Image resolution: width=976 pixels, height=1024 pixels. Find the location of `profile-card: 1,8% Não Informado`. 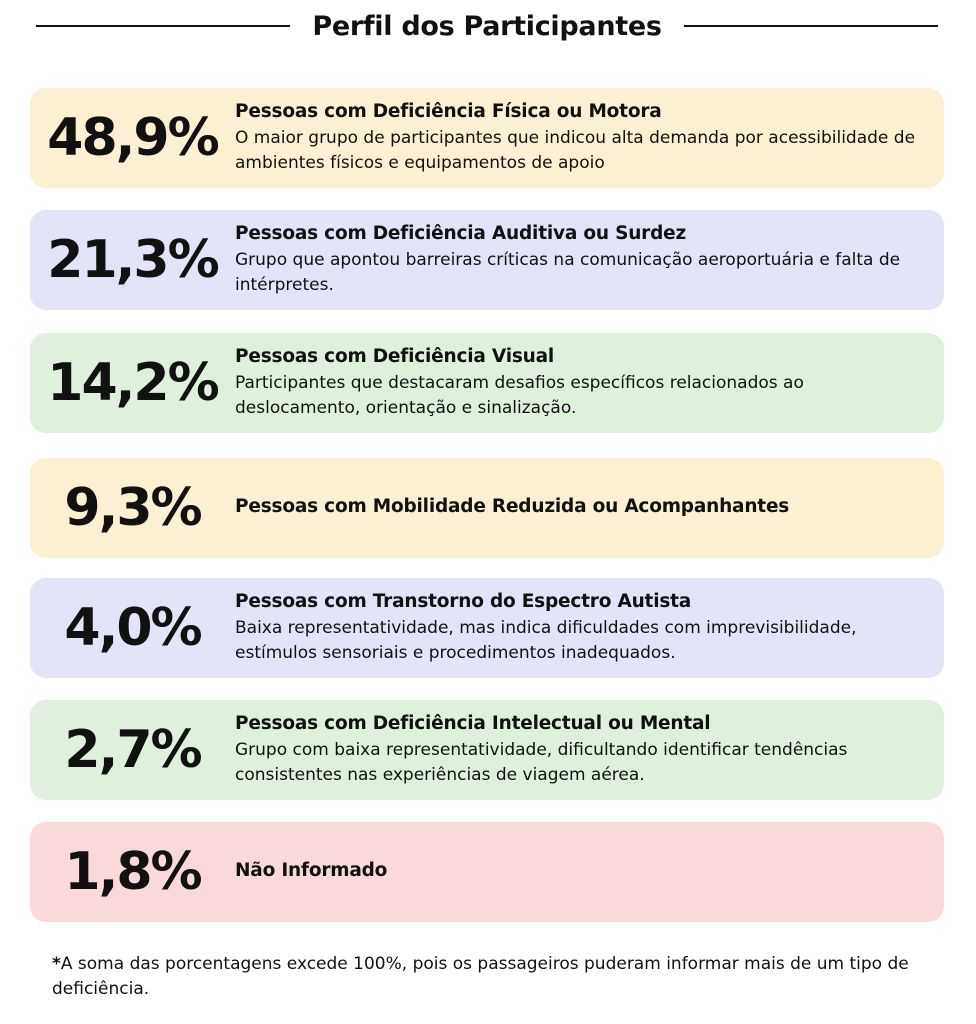

profile-card: 1,8% Não Informado is located at coordinates (487, 872).